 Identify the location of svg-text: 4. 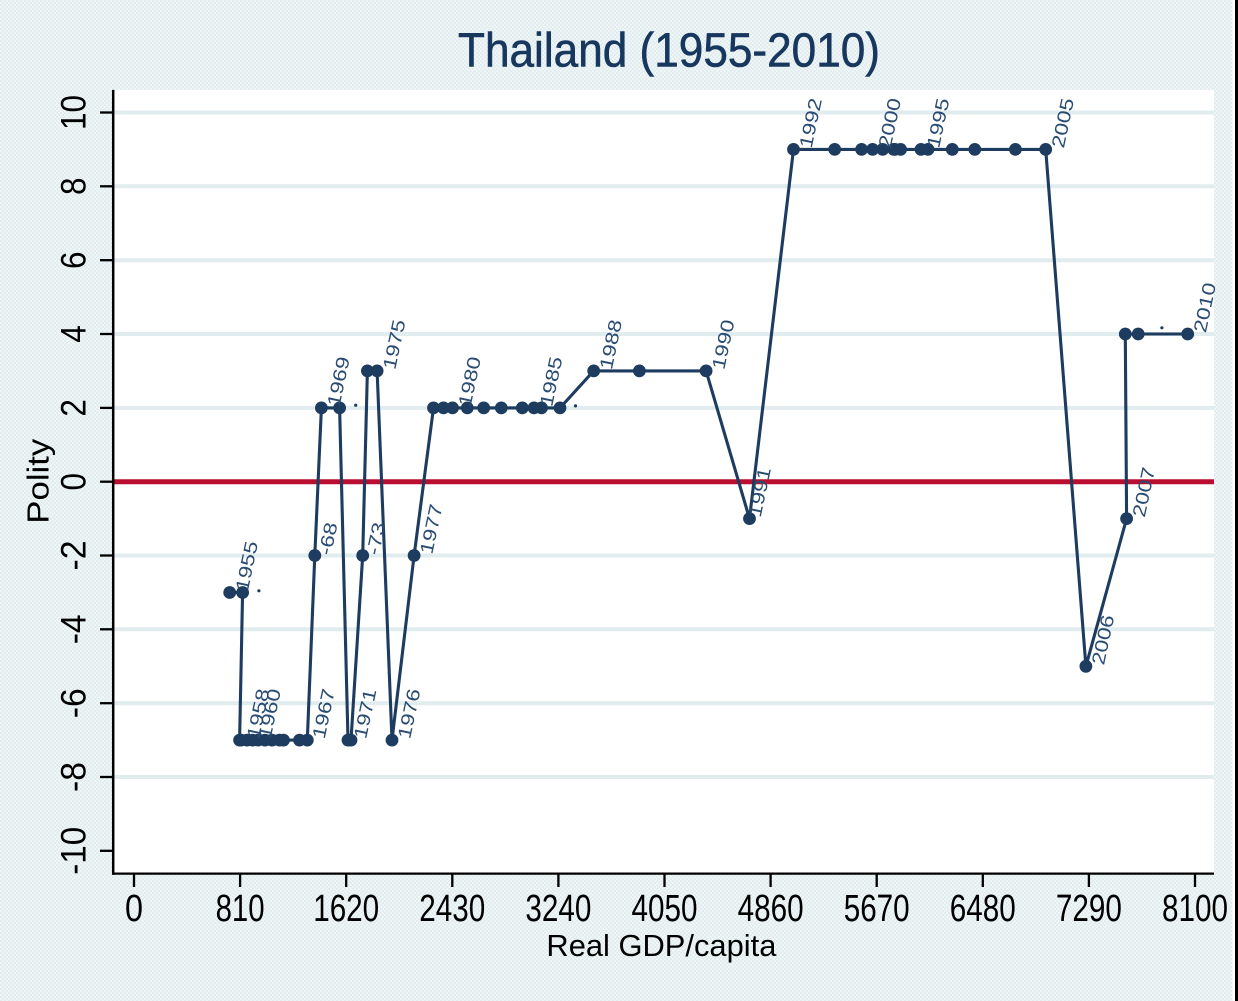
(74, 334).